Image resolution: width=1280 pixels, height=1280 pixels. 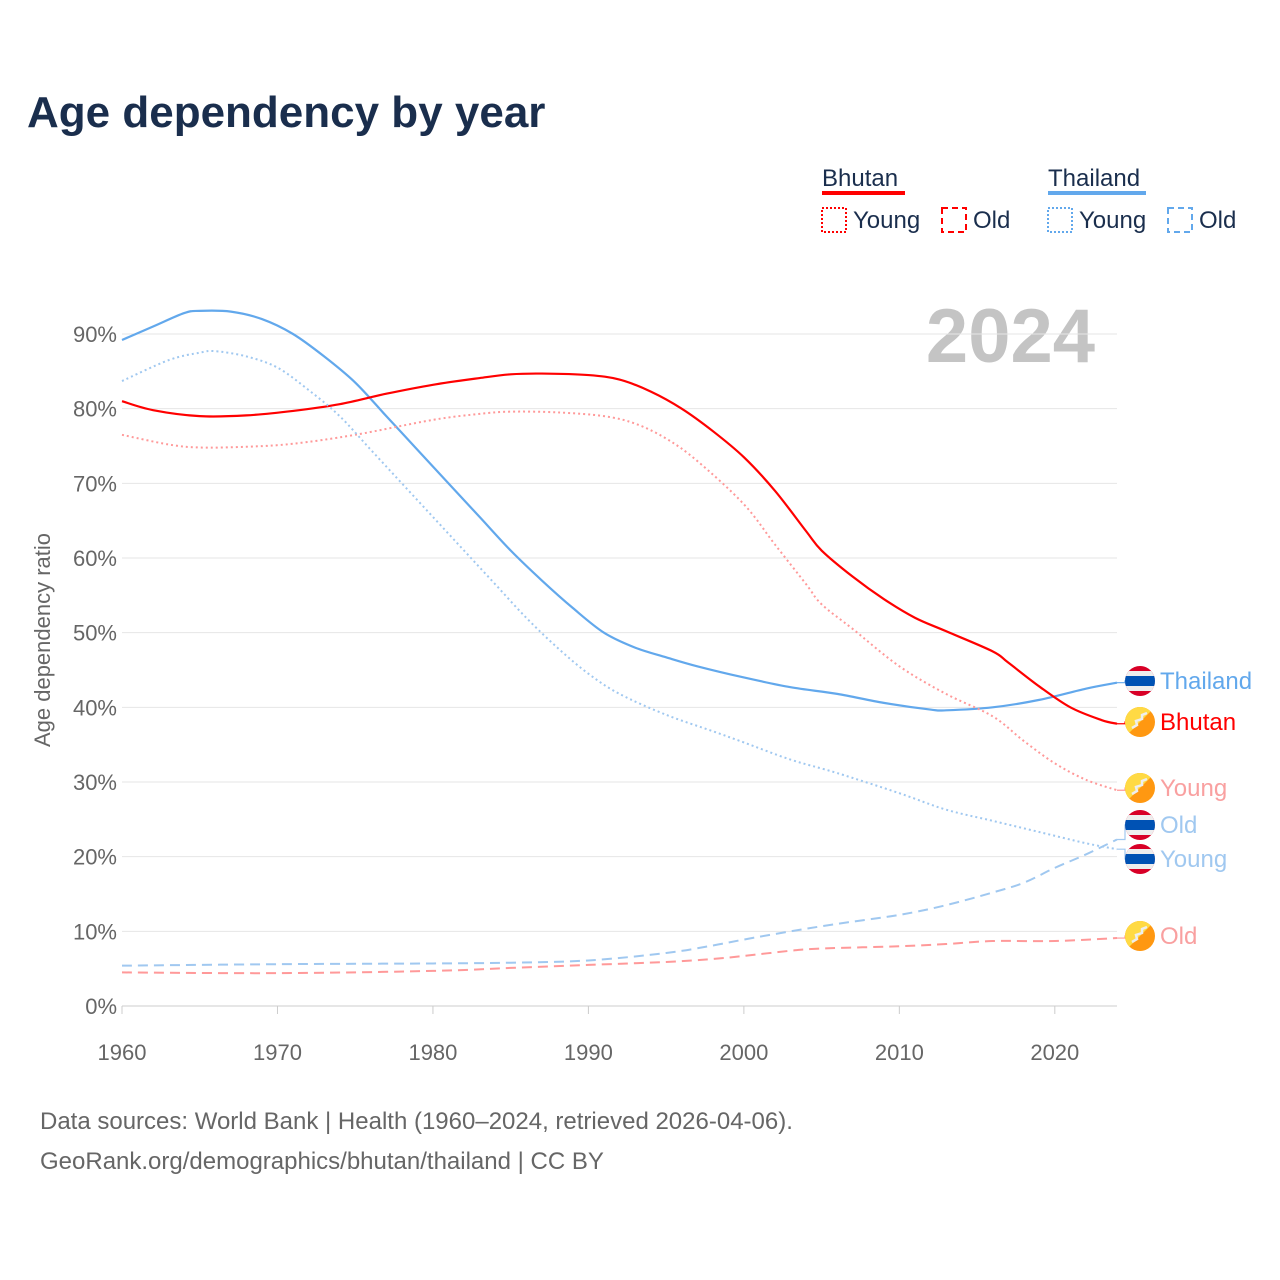 I want to click on legend-item-thailand-old: Old, so click(x=1217, y=220).